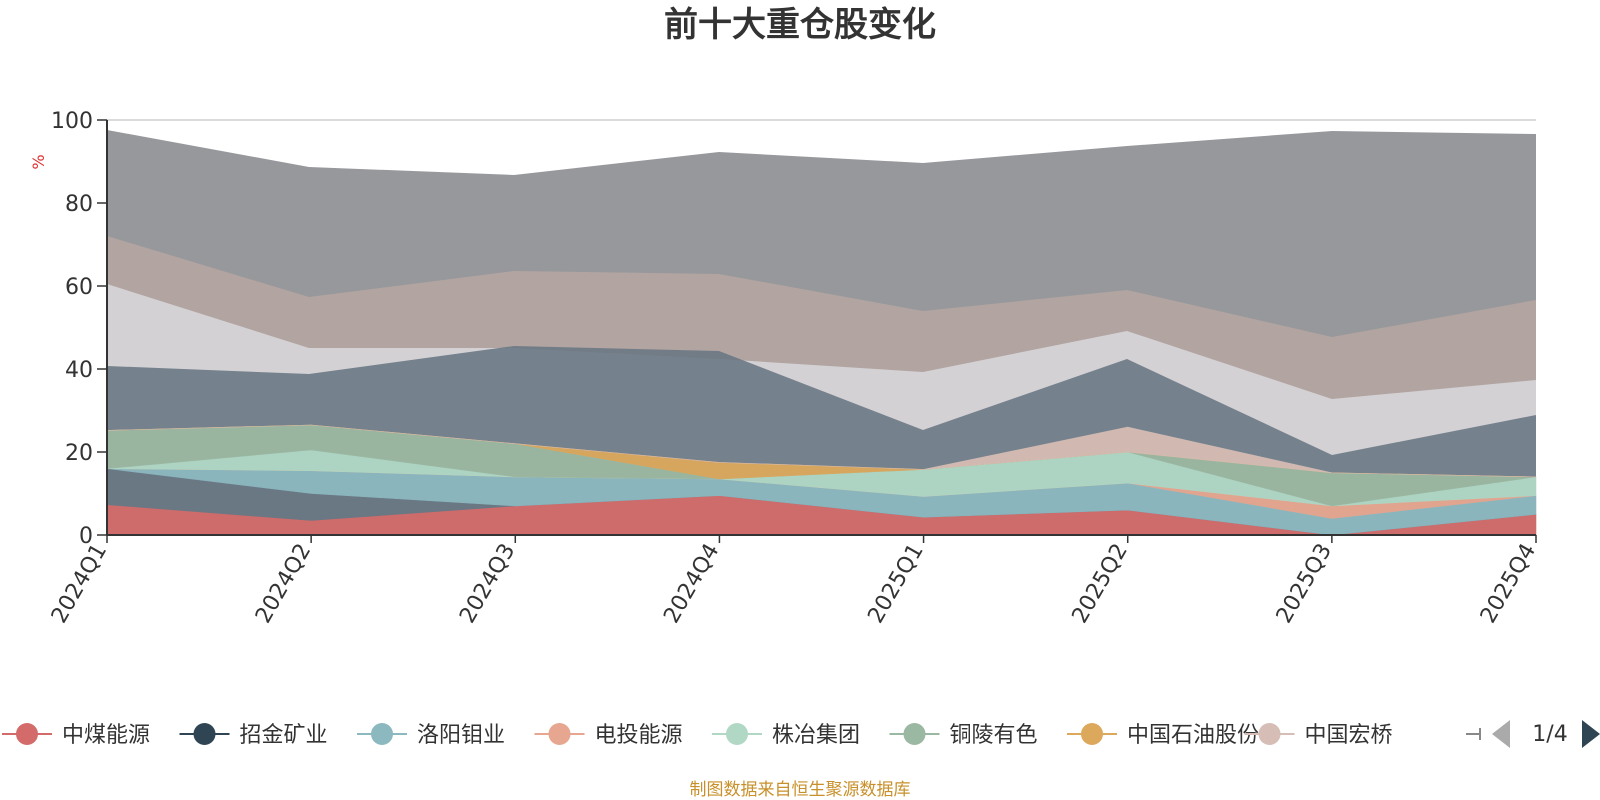 The height and width of the screenshot is (800, 1600). Describe the element at coordinates (994, 735) in the screenshot. I see `legend-label: 铜陵有色` at that location.